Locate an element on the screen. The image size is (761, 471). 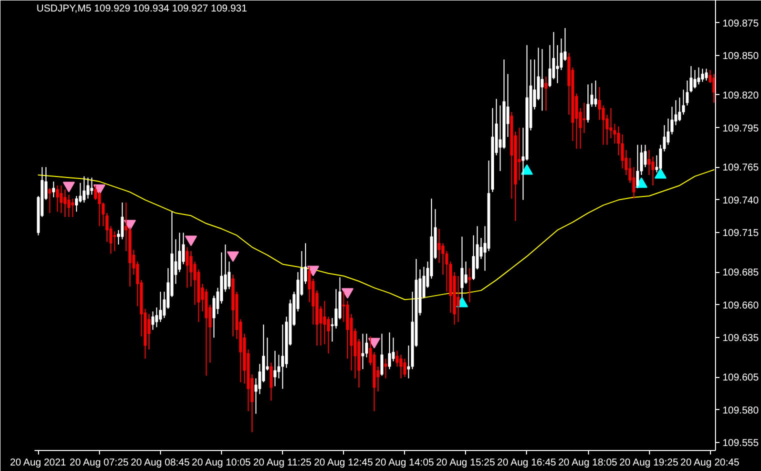
x-tick-label: 20 Aug 14:05 is located at coordinates (404, 463).